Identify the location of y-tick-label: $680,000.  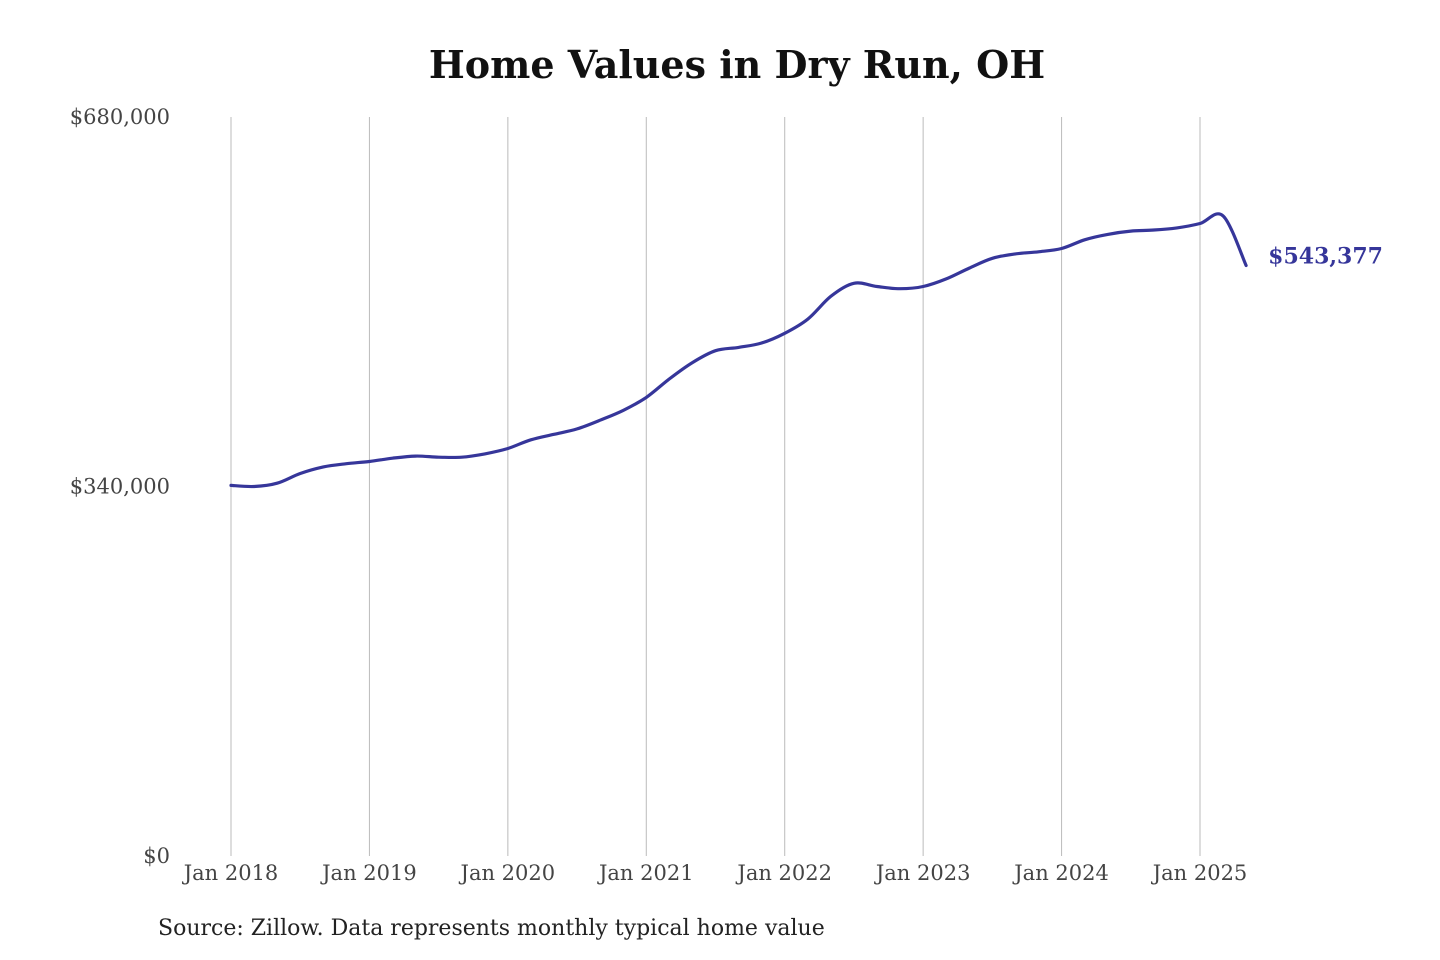
(120, 117).